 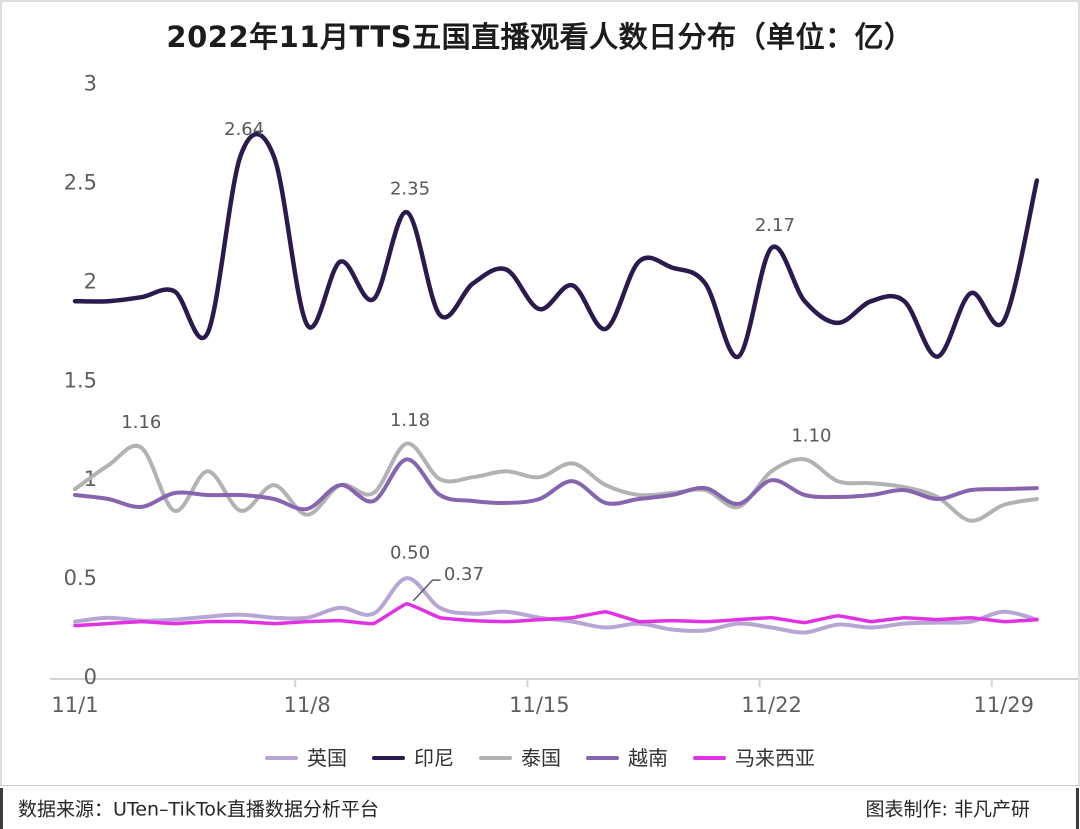 I want to click on x-axis-label: 11/1, so click(x=74, y=705).